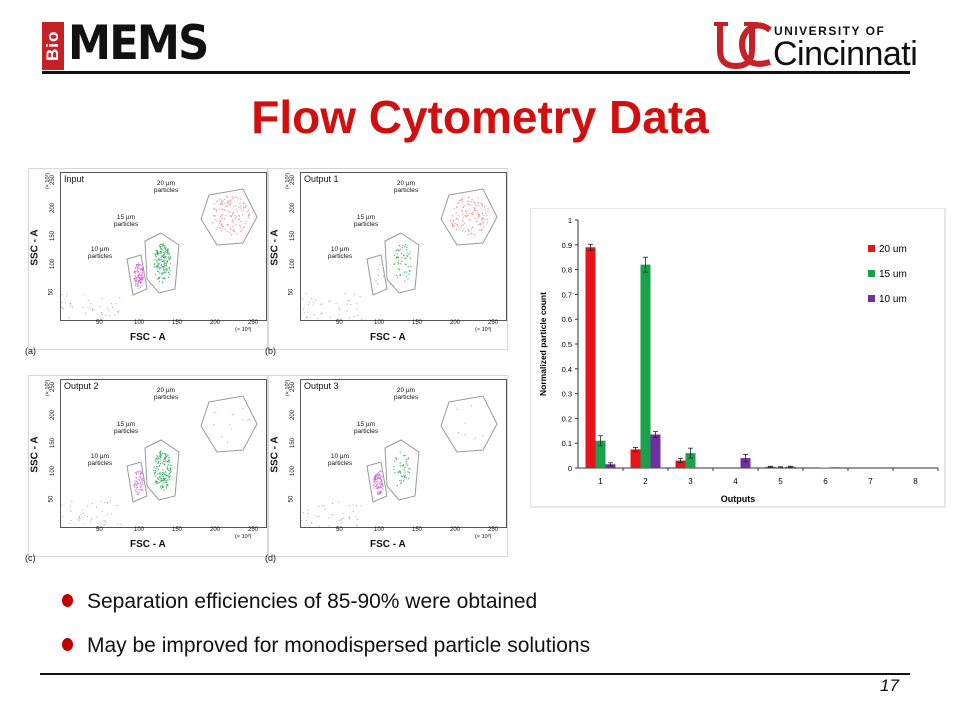 The image size is (960, 720). I want to click on annotation-10um: 10 µm particles, so click(100, 253).